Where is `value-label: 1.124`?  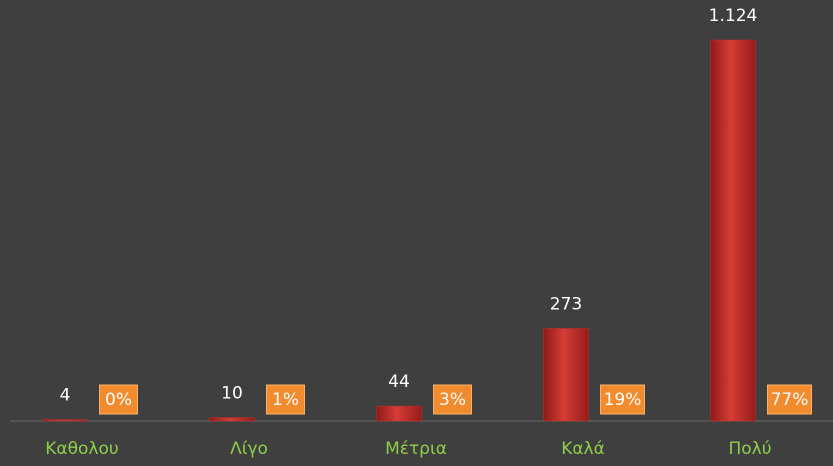
value-label: 1.124 is located at coordinates (733, 16).